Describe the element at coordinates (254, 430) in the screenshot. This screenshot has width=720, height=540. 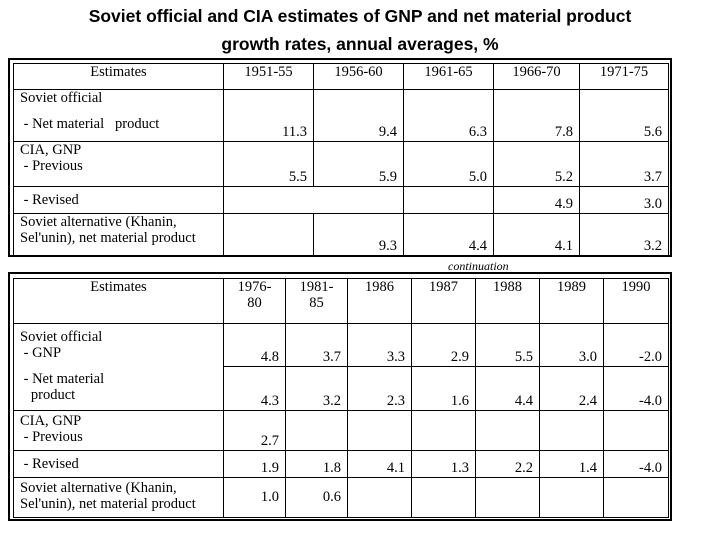
I see `table-cell: 2.7` at that location.